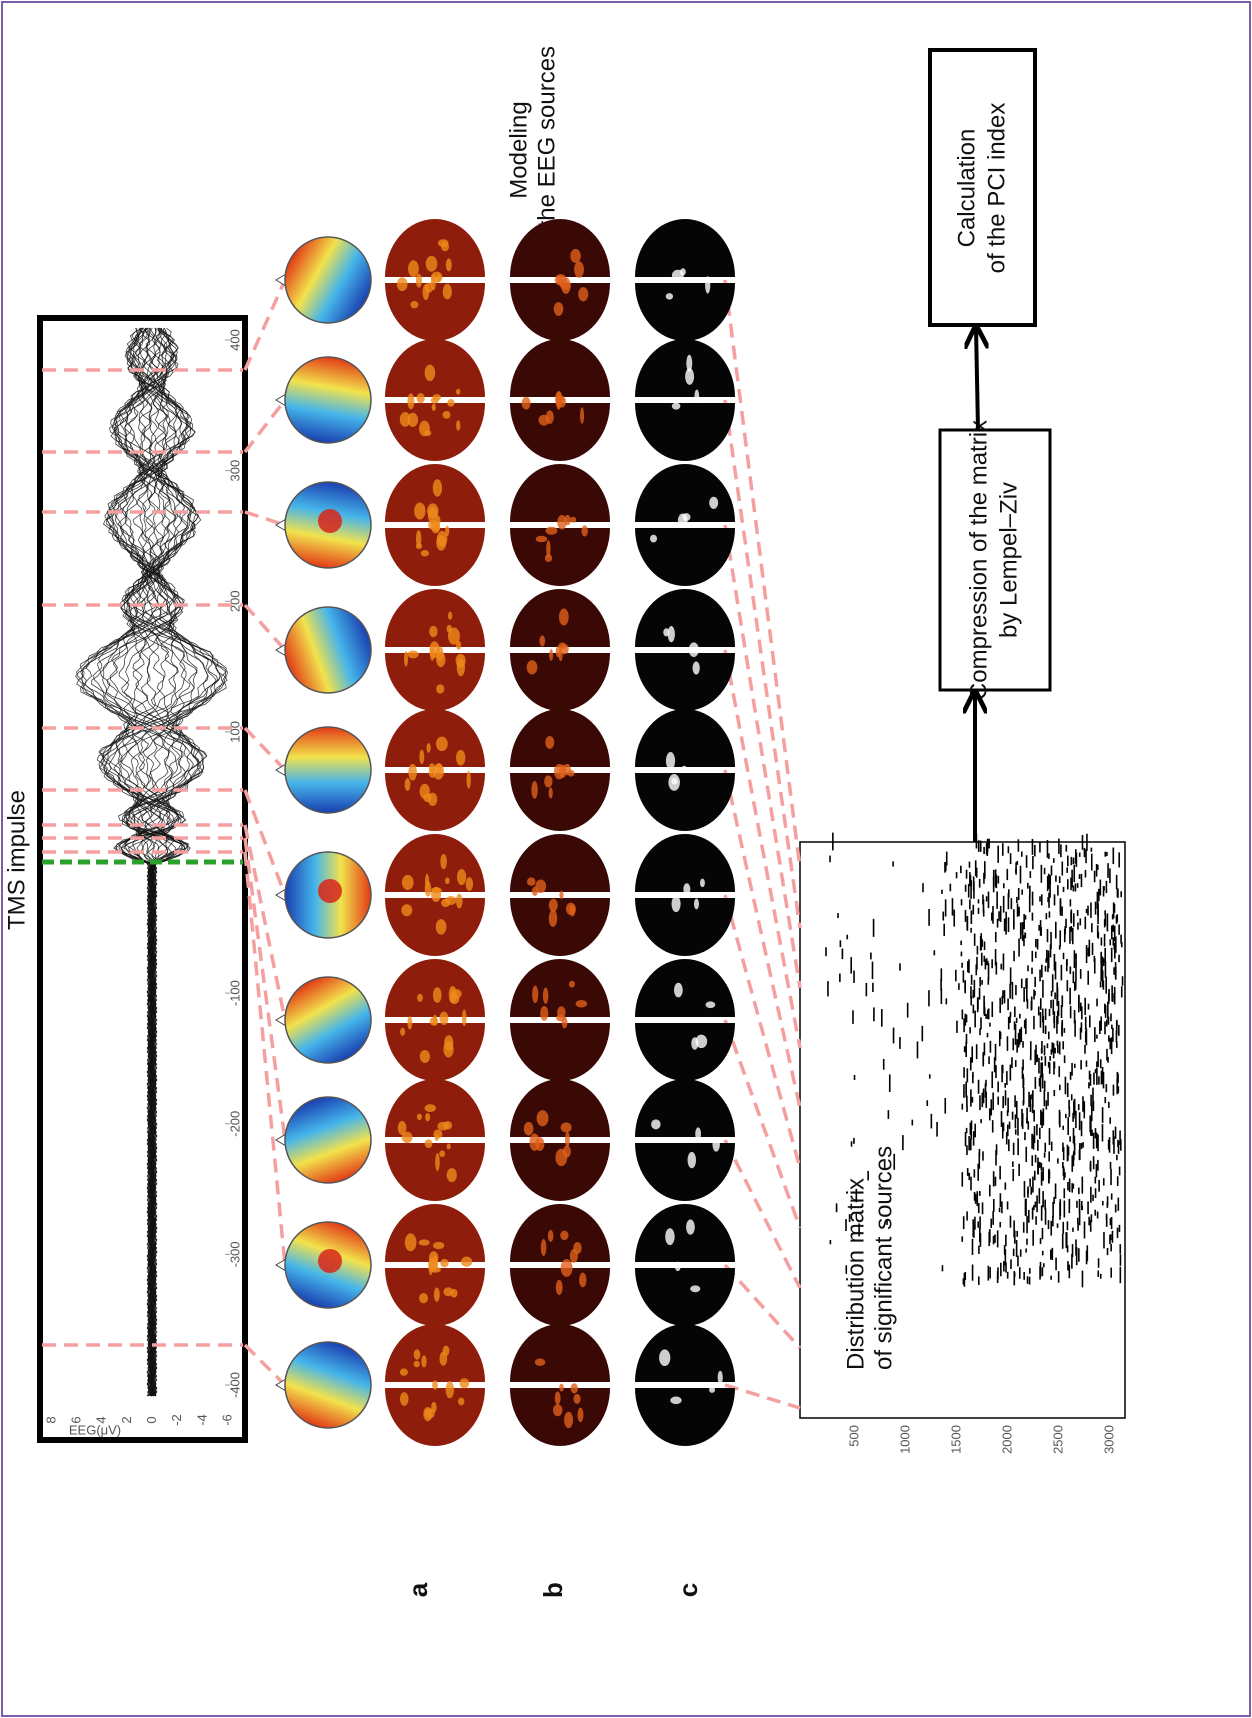  What do you see at coordinates (281, 1385) in the screenshot?
I see `head-nose` at bounding box center [281, 1385].